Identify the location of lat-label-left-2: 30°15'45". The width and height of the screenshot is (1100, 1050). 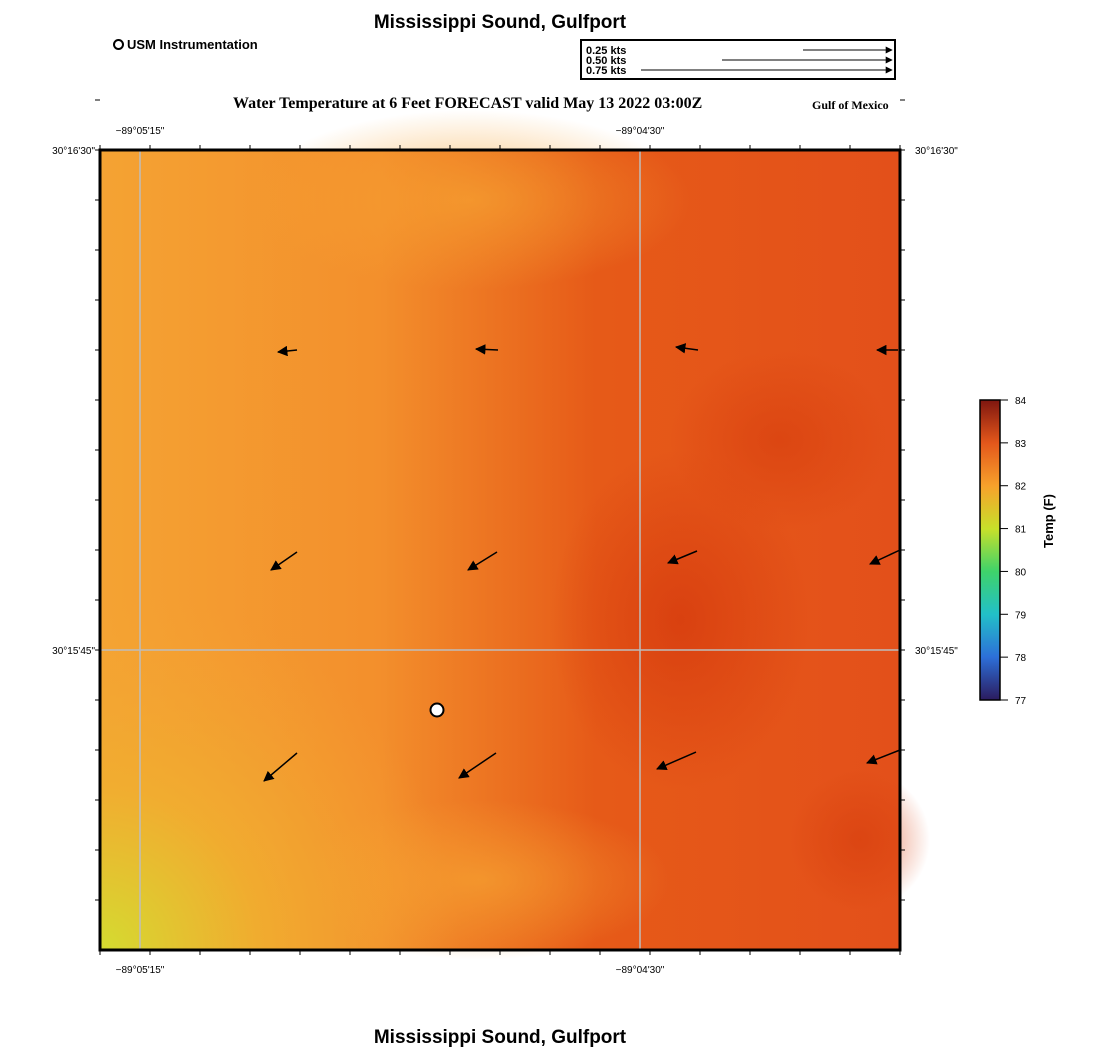
(73, 651).